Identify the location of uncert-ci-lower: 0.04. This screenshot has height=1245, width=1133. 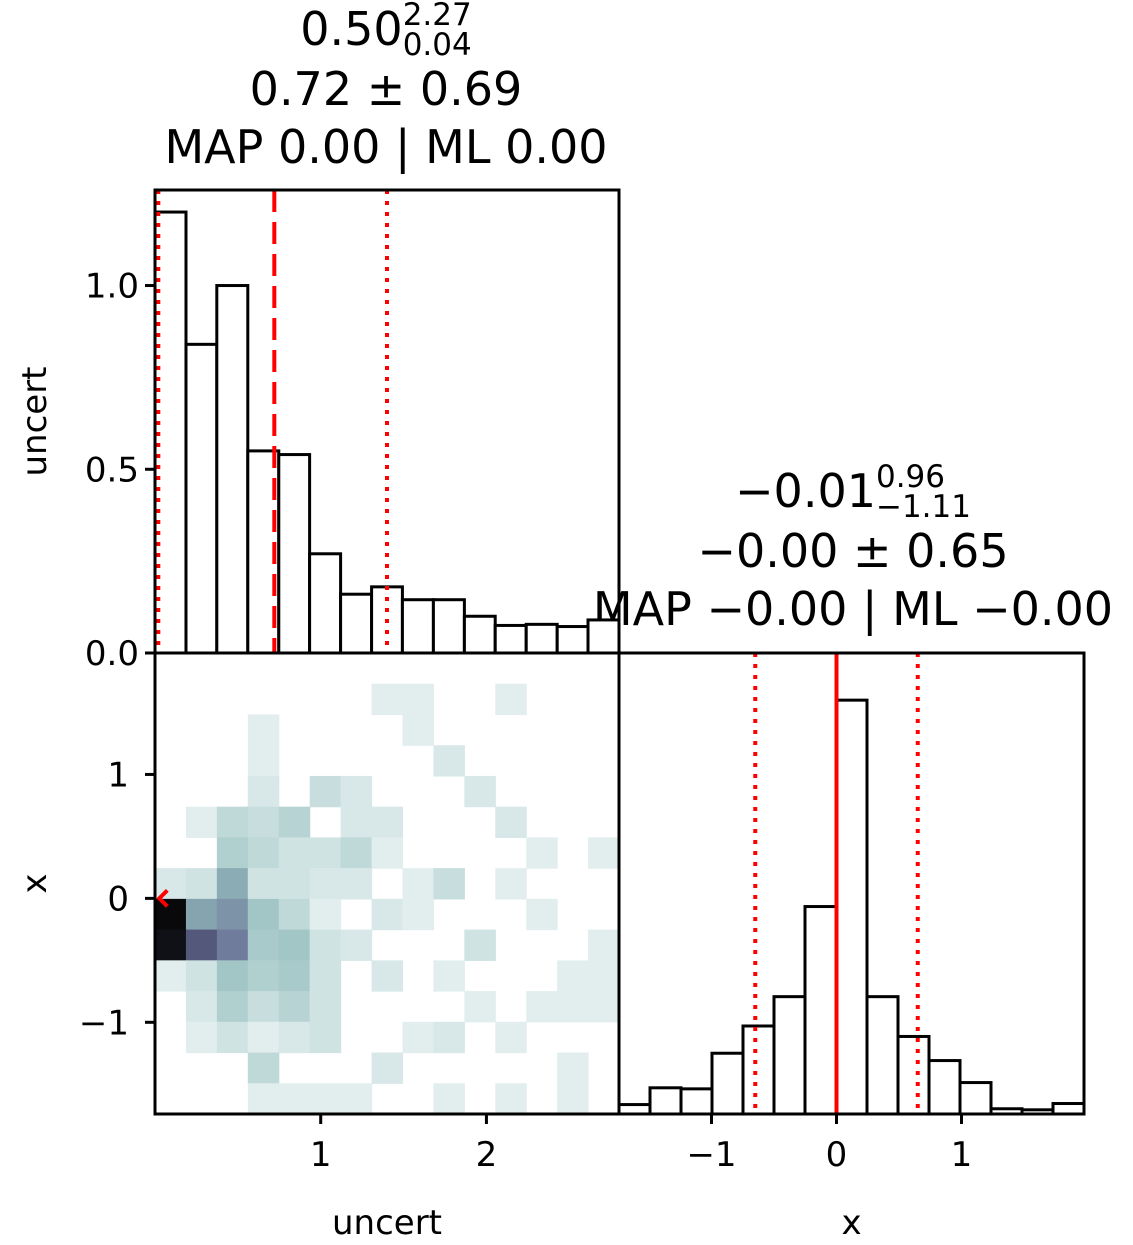
(437, 45).